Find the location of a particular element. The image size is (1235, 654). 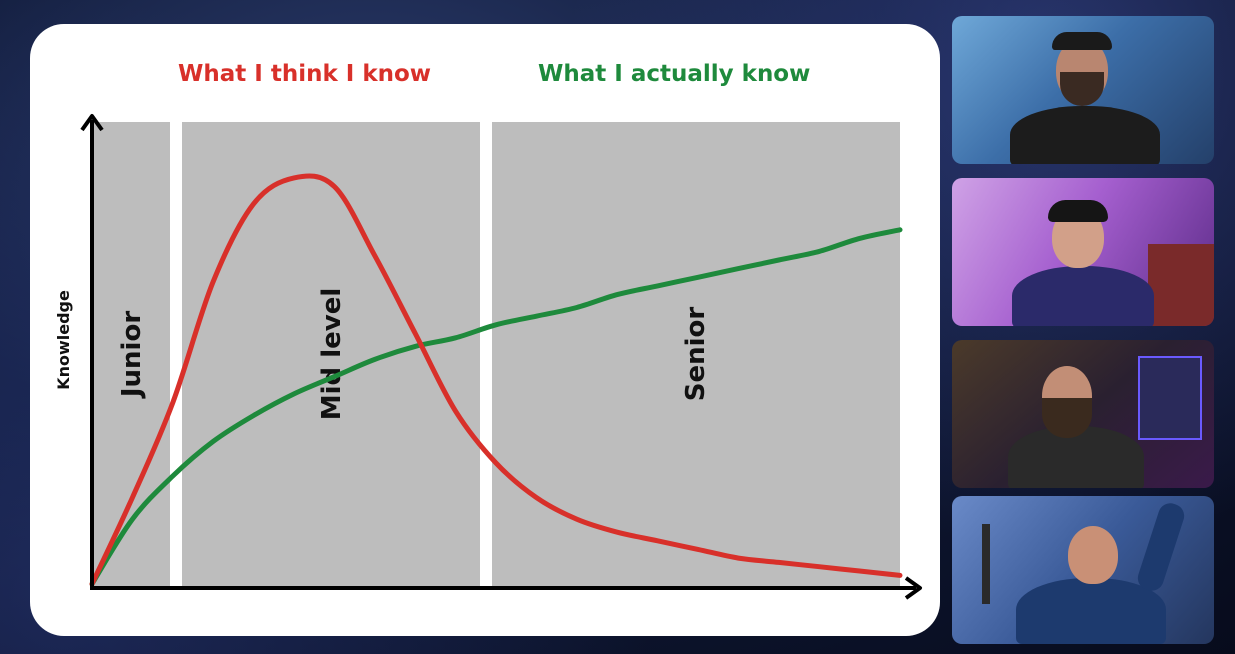

zone-label-mid: Mid level is located at coordinates (332, 354).